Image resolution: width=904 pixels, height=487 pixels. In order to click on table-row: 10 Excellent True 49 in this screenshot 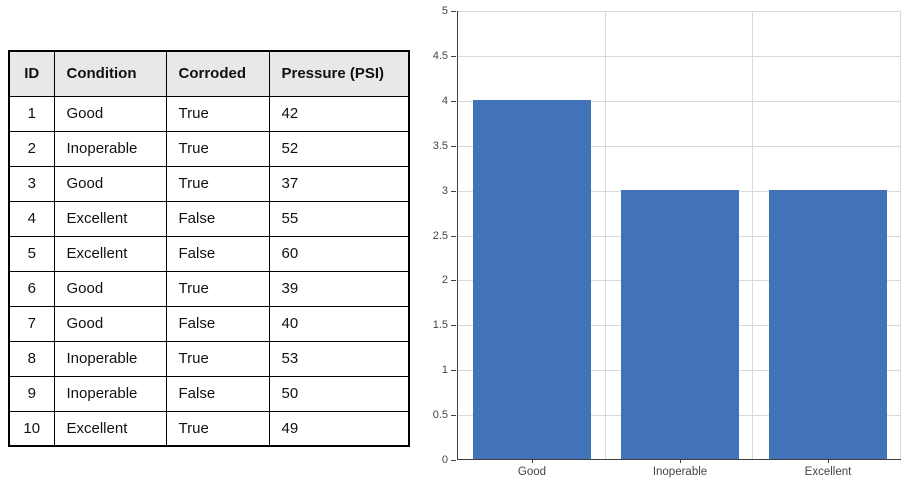, I will do `click(209, 428)`.